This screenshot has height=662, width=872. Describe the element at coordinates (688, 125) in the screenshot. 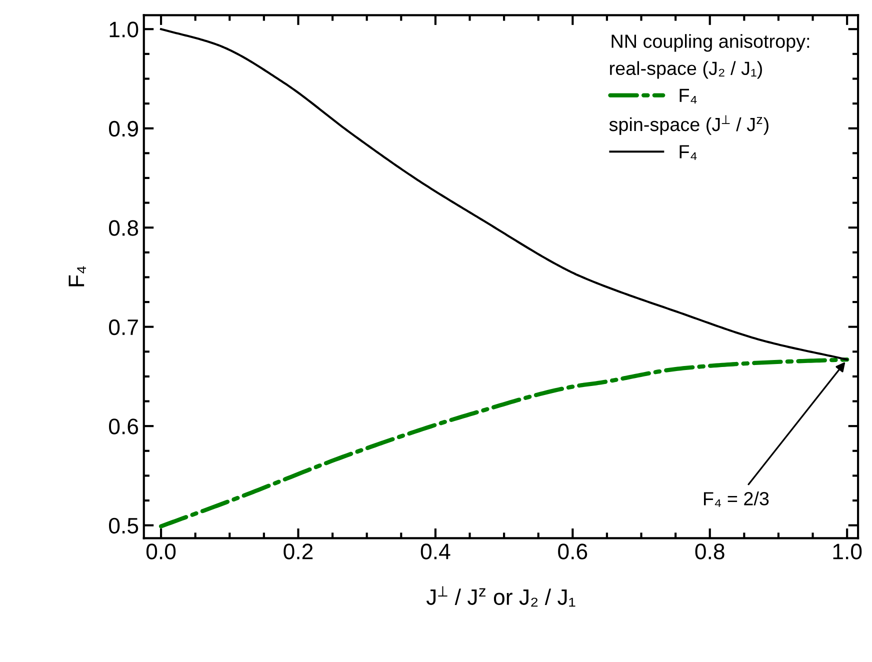

I see `annotation: spin-space (J$^{⊥}$ / J$^{z}$)` at that location.